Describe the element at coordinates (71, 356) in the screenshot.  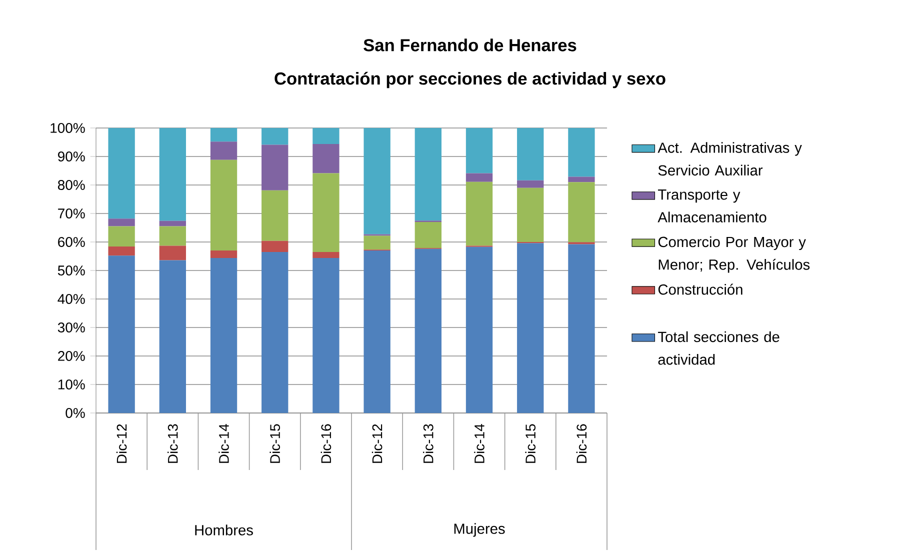
I see `y-tick-label: 20%` at that location.